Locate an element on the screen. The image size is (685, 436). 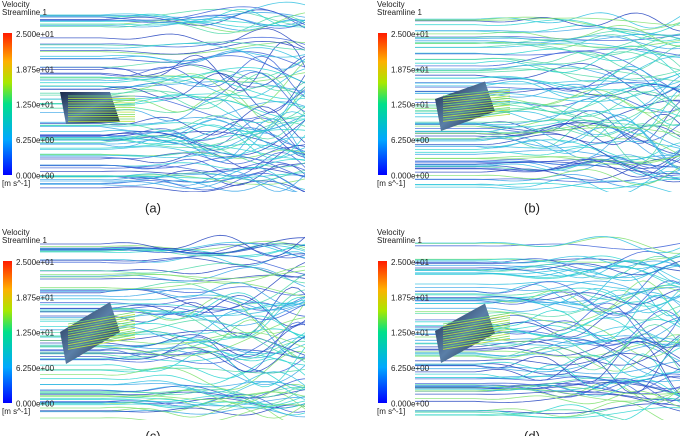
colorbar-label: 1.875e+01 is located at coordinates (35, 69).